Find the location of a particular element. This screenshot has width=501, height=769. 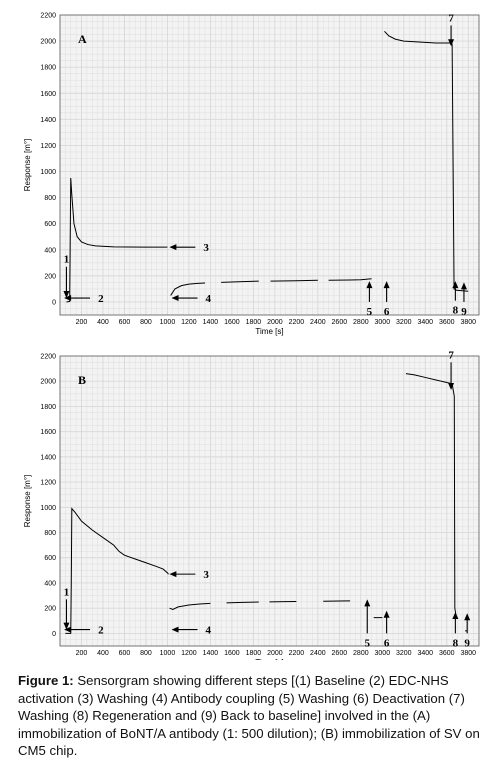

arrow-label: 2 is located at coordinates (101, 631).